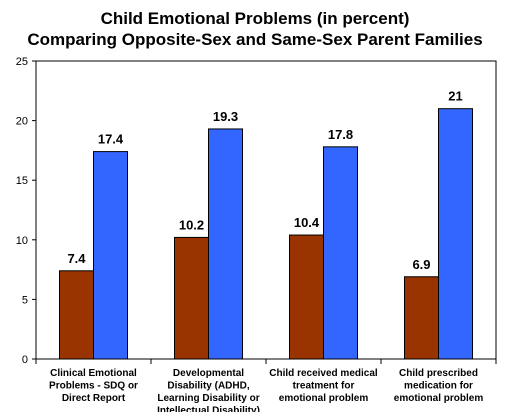 This screenshot has height=412, width=510. I want to click on category-label: Problems - SDQ or, so click(93, 386).